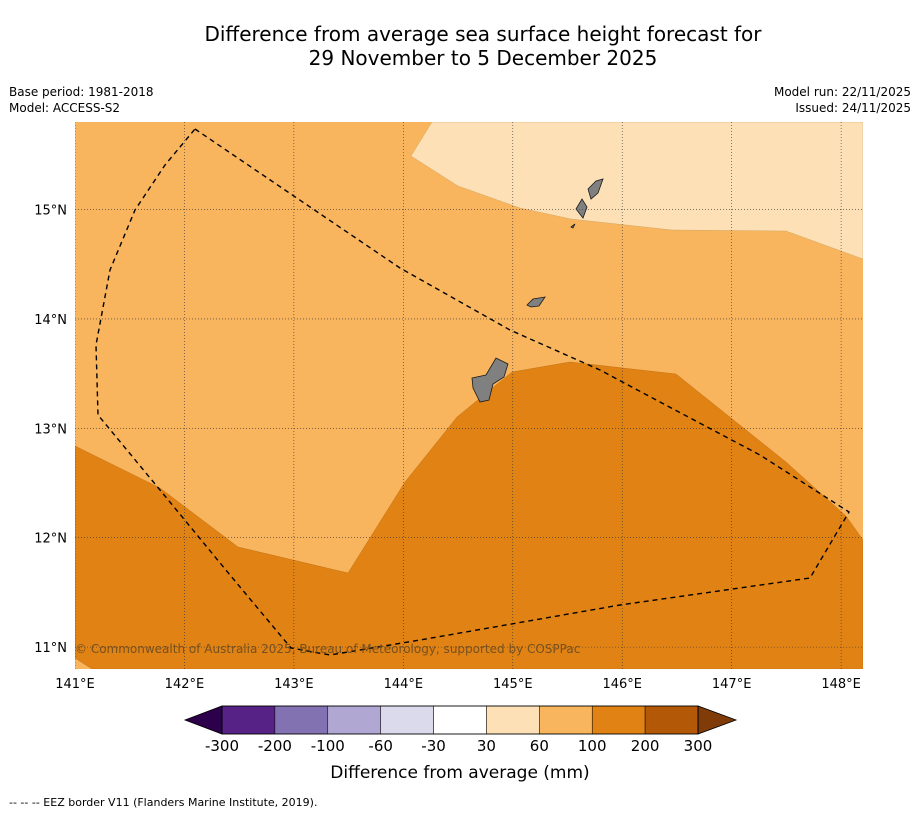  Describe the element at coordinates (536, 302) in the screenshot. I see `island-rota` at that location.